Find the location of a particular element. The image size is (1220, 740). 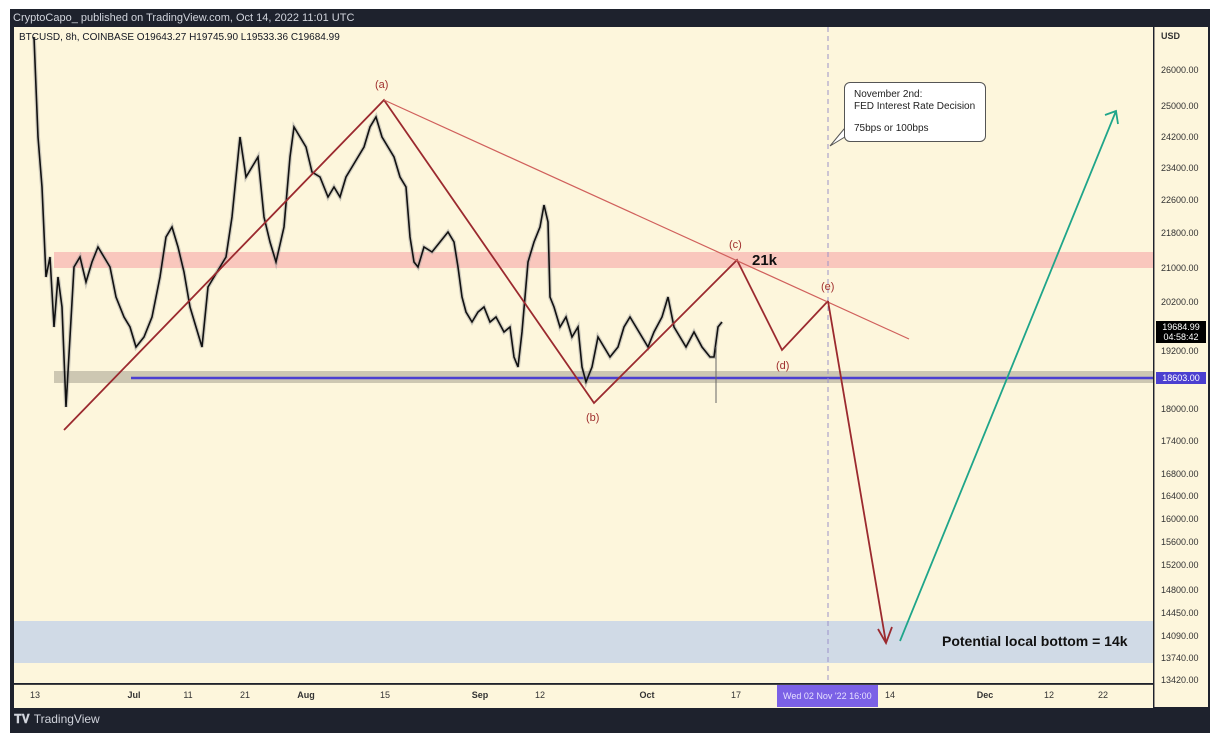

footer-brand: 𝐓𝐕 TradingView is located at coordinates (57, 719).